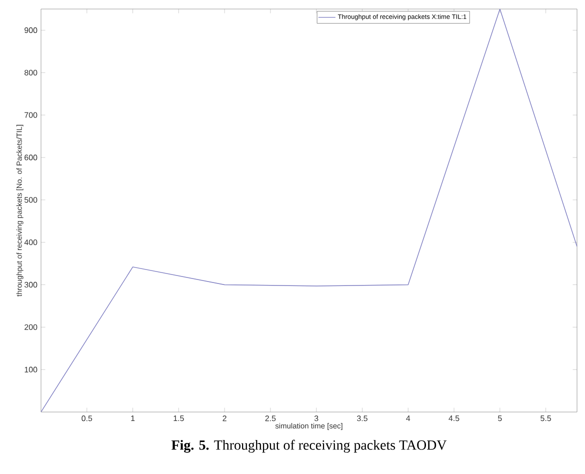 The height and width of the screenshot is (474, 585). Describe the element at coordinates (309, 446) in the screenshot. I see `text: Fig. 5. Throughput of receiving packets TAODV` at that location.